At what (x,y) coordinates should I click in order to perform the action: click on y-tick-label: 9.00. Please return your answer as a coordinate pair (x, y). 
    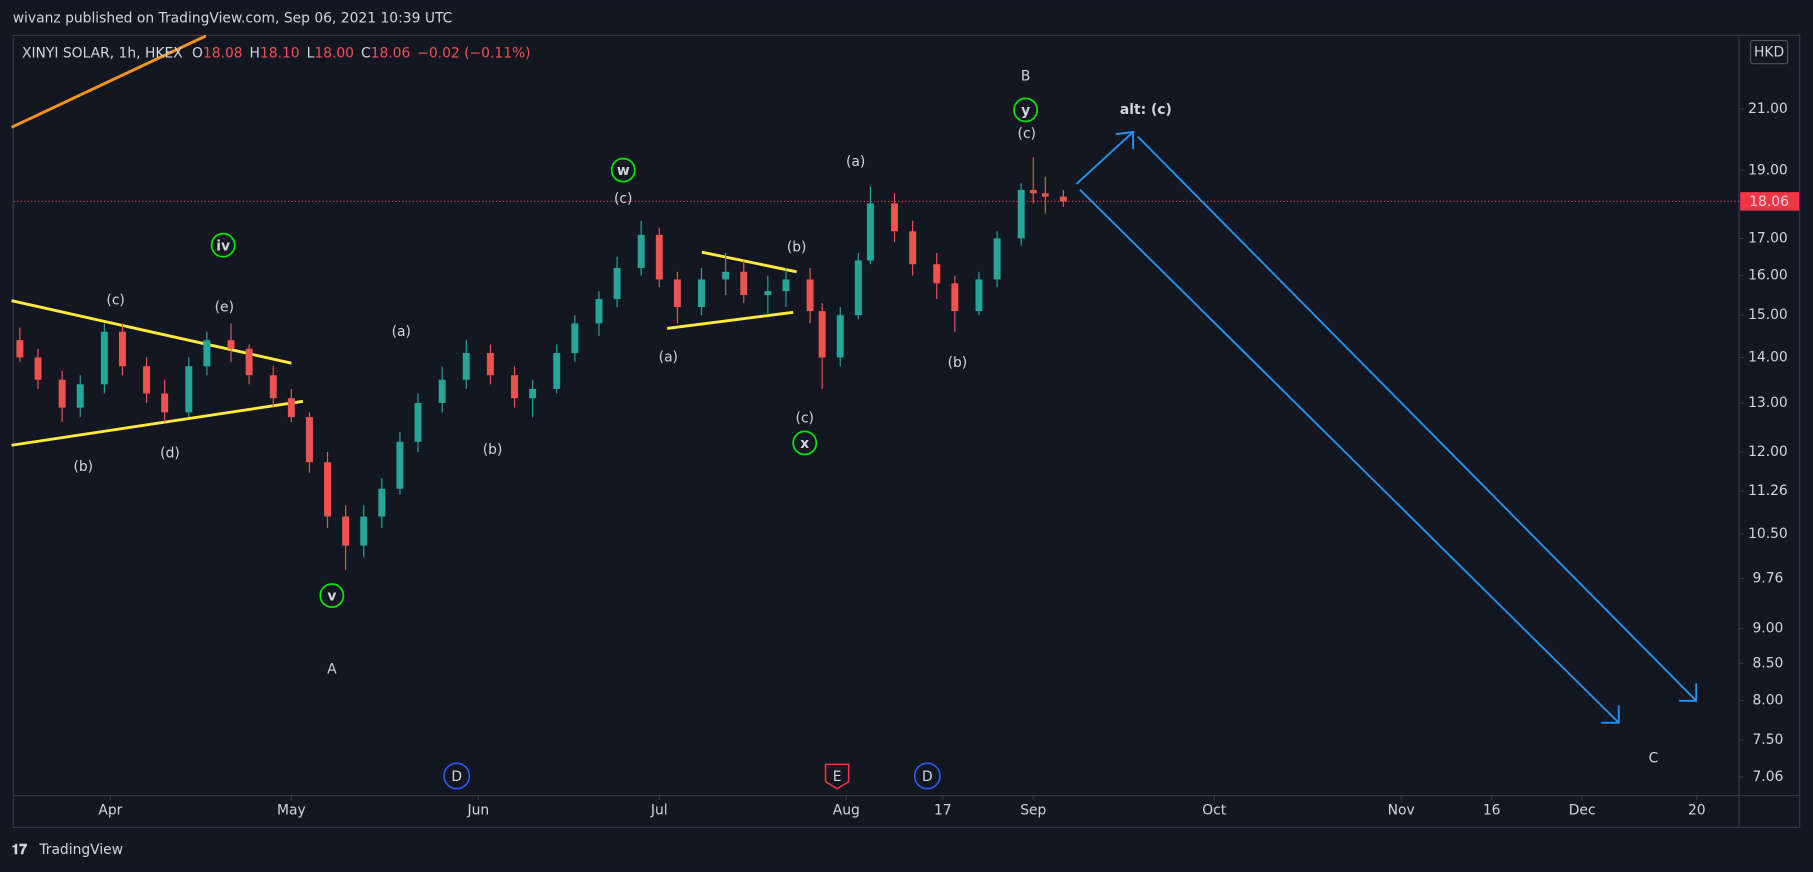
    Looking at the image, I should click on (1767, 628).